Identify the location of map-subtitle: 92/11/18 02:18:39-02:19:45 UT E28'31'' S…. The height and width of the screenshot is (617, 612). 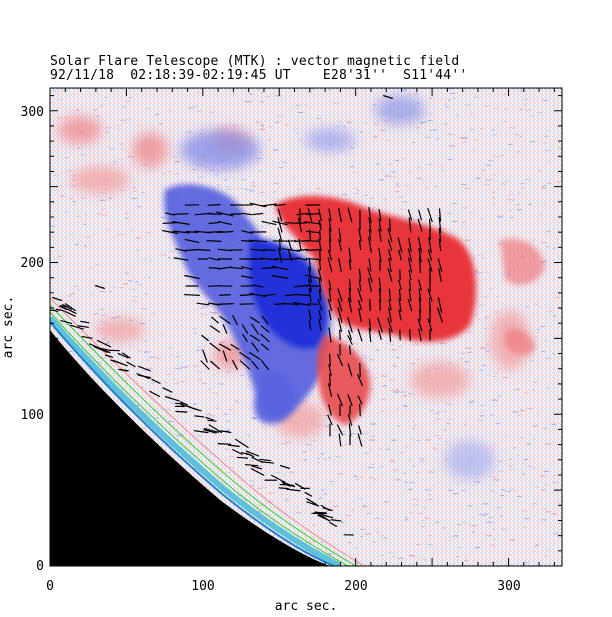
(259, 75).